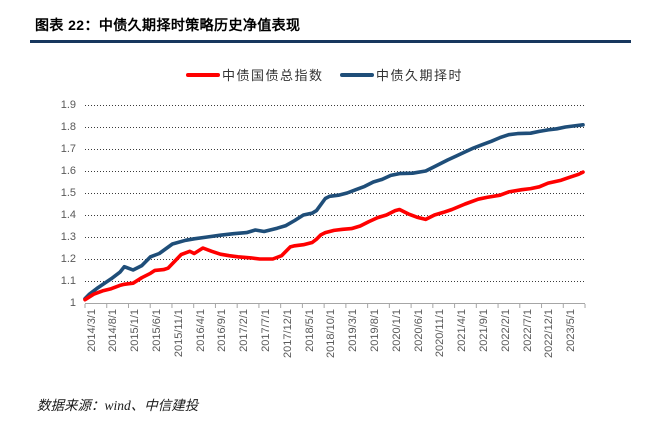 The image size is (661, 439). Describe the element at coordinates (374, 330) in the screenshot. I see `x-axis-tick-label-text: 2019/8/1` at that location.